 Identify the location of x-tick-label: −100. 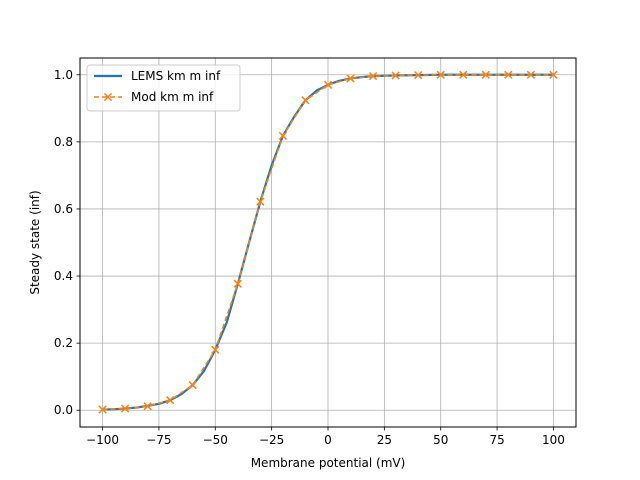
(102, 440).